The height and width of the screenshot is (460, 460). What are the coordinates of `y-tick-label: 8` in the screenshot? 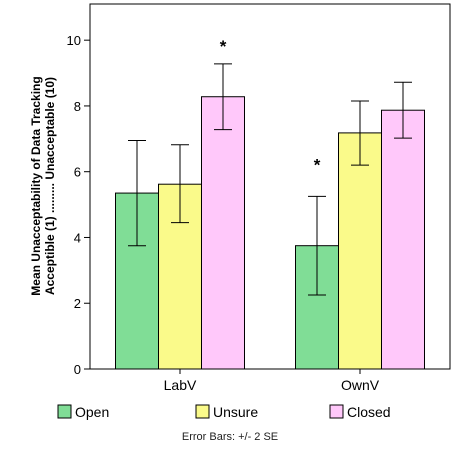 It's located at (77, 106).